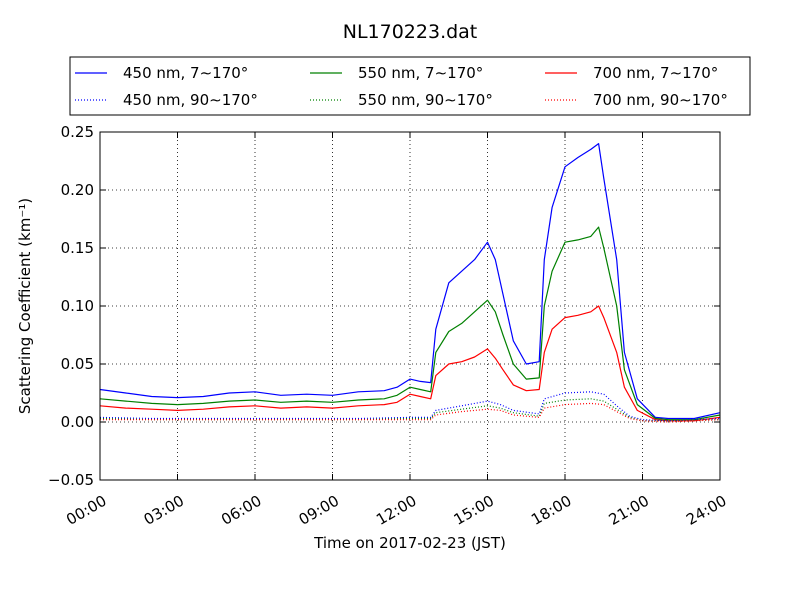 The width and height of the screenshot is (800, 600). I want to click on x-tick-label: 21:00, so click(629, 510).